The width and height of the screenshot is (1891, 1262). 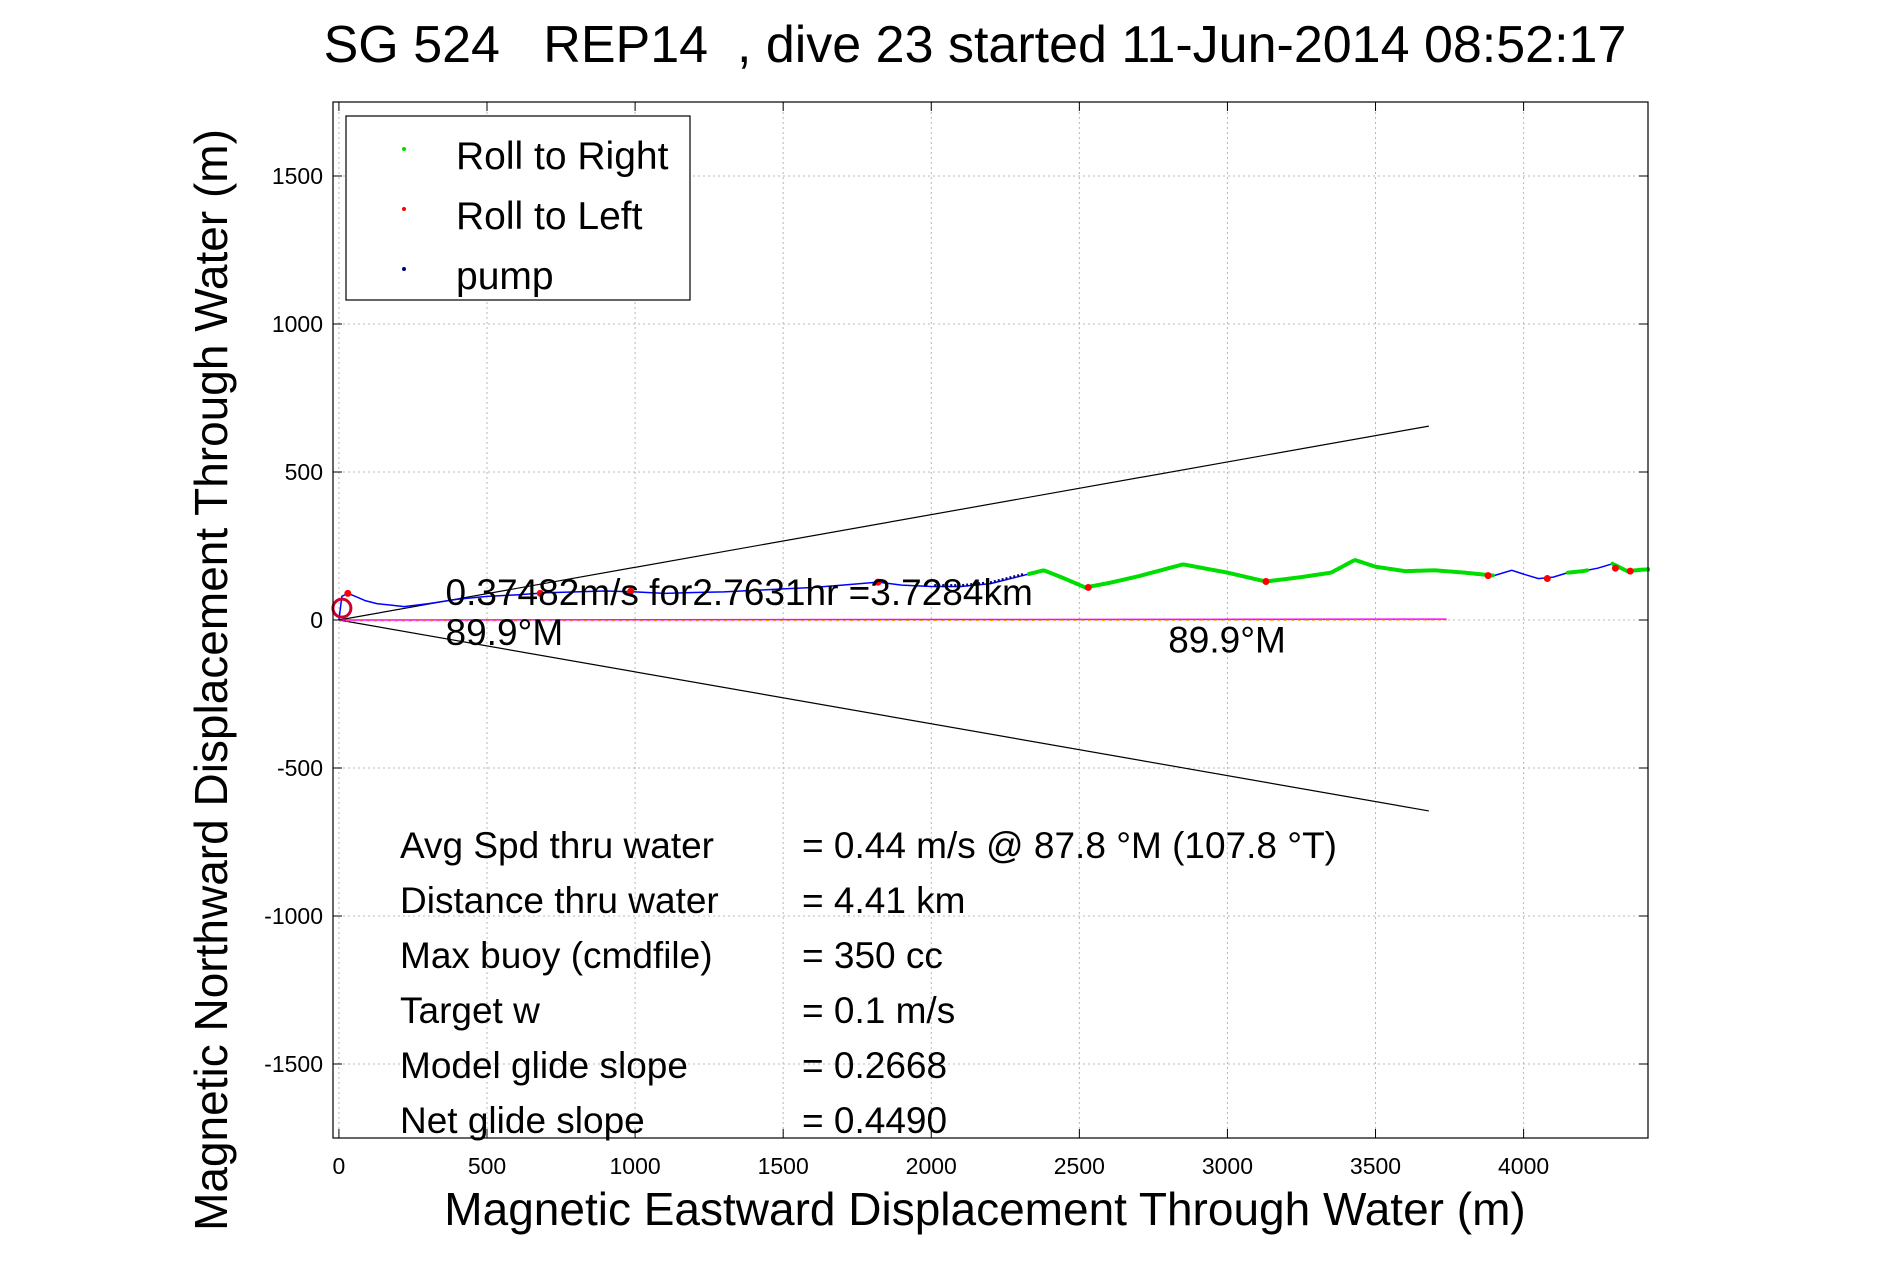 What do you see at coordinates (635, 1166) in the screenshot?
I see `x-tick-label: 1000` at bounding box center [635, 1166].